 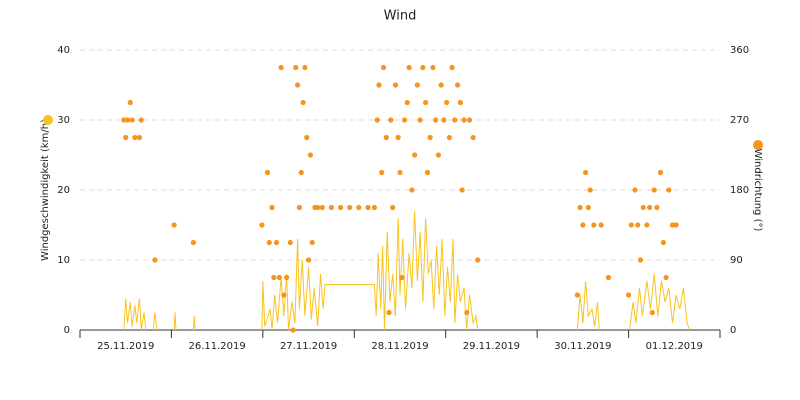 What do you see at coordinates (45, 190) in the screenshot?
I see `axis-title: Windgeschwindigkeit (km/h)` at bounding box center [45, 190].